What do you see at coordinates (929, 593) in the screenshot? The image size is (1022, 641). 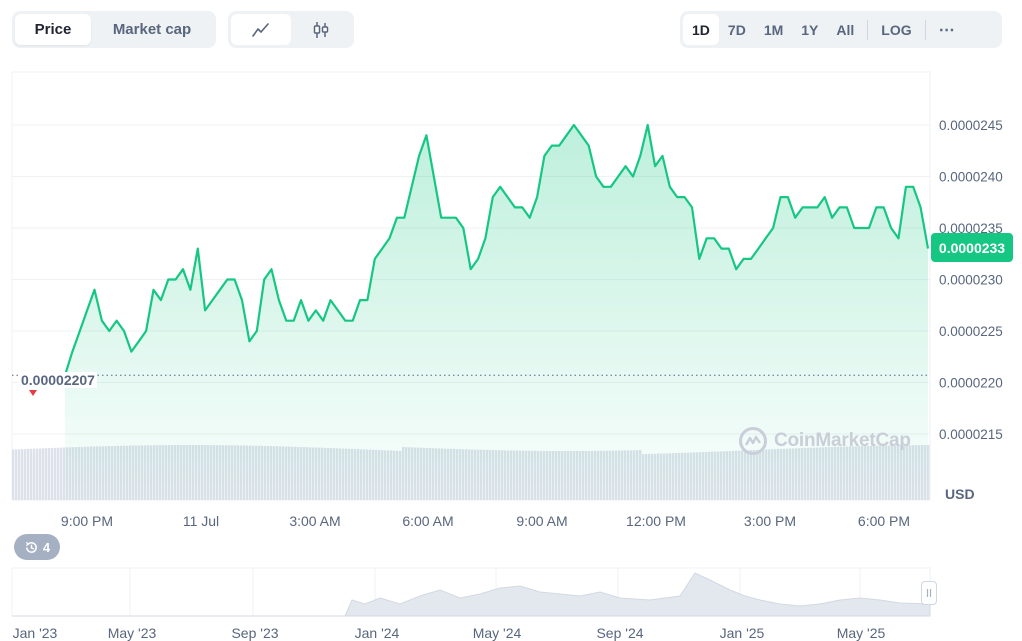 I see `navigator-handle` at bounding box center [929, 593].